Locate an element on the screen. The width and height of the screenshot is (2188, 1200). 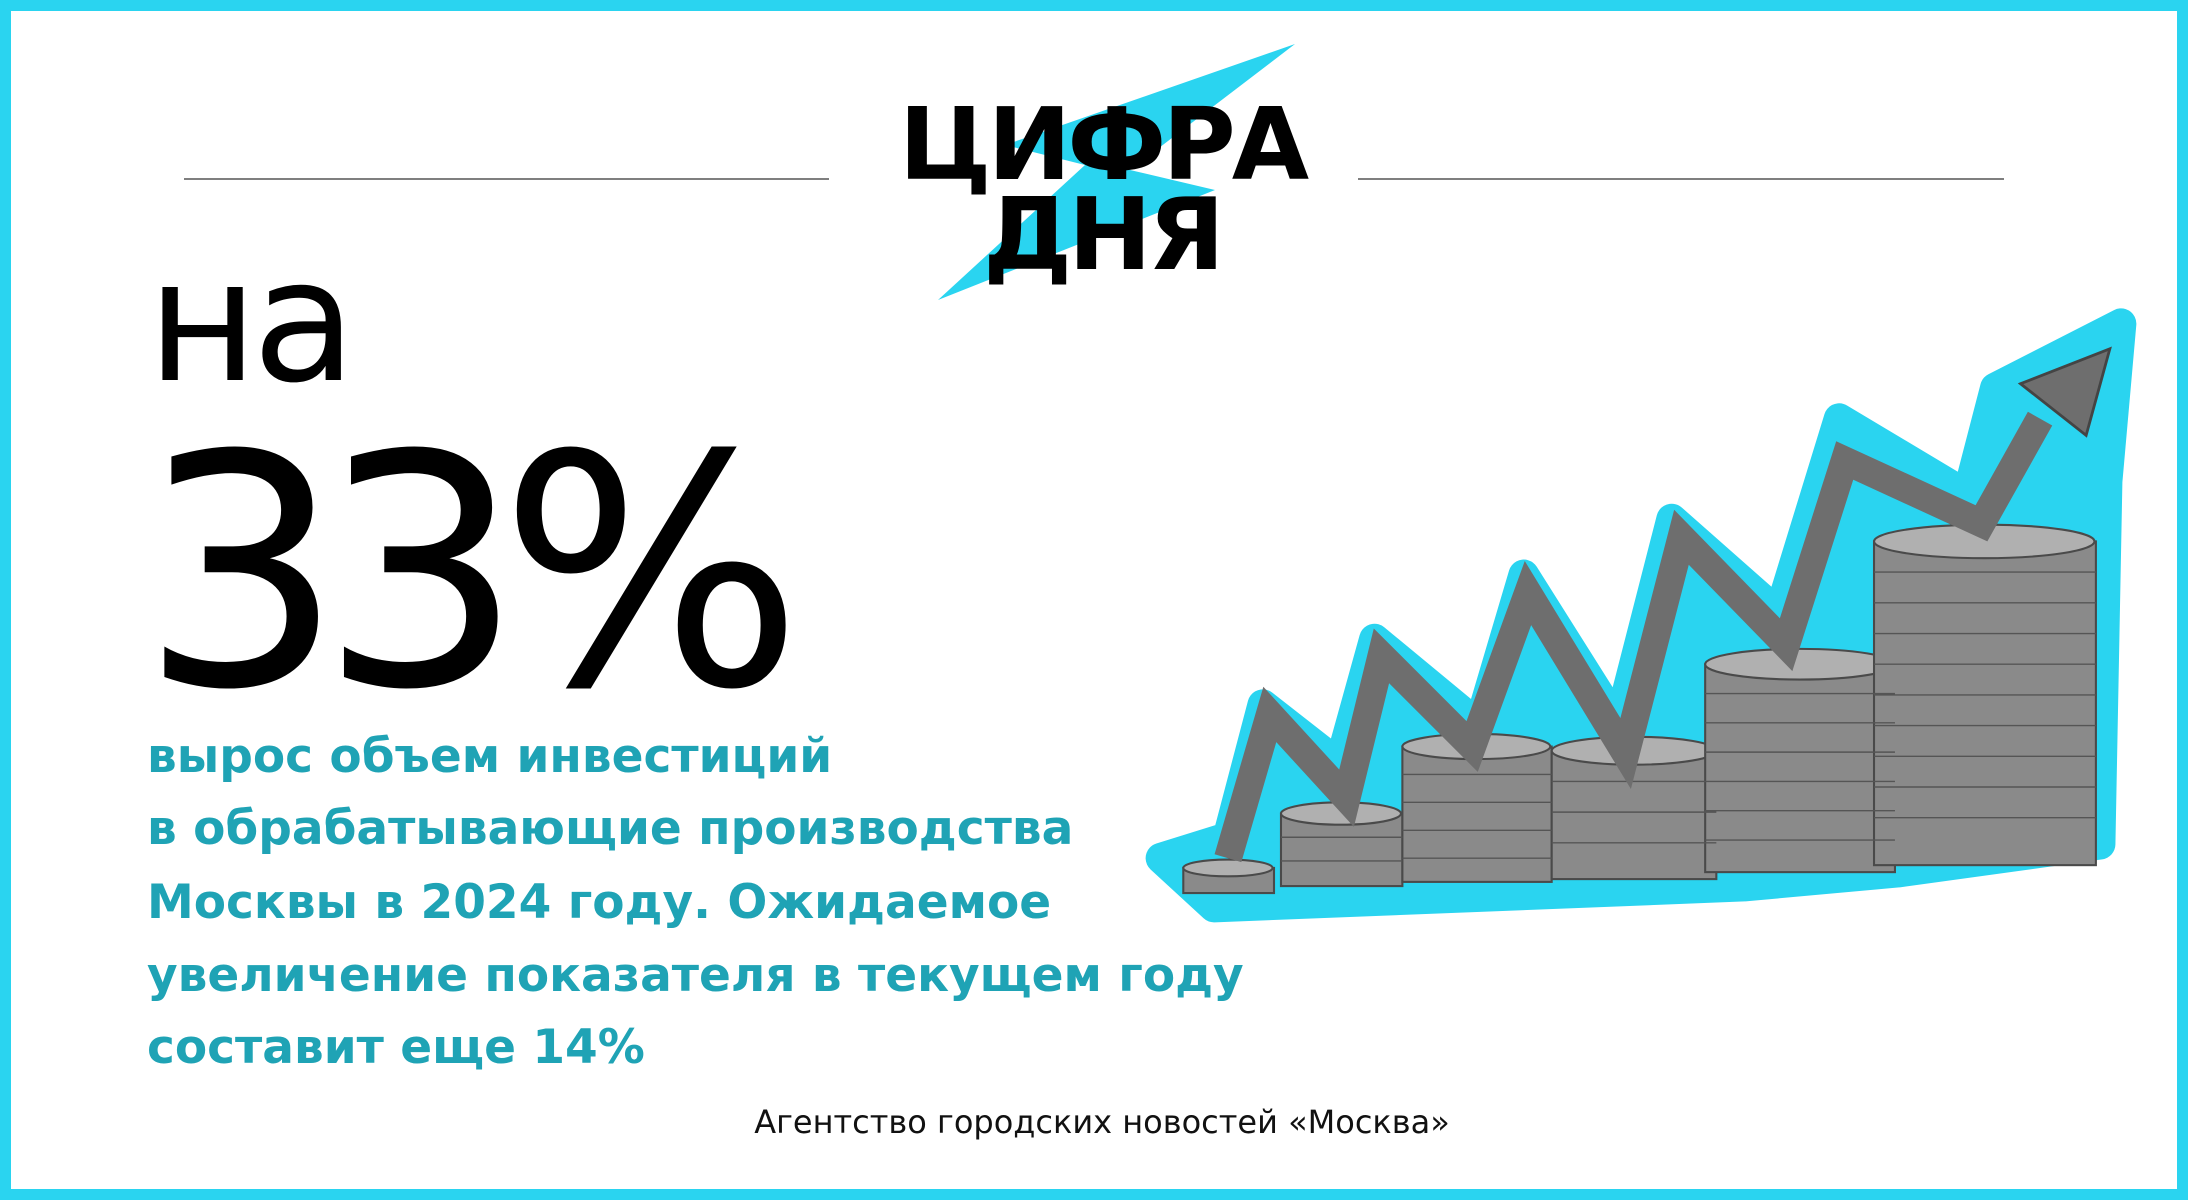
title: ЦИФРА is located at coordinates (1104, 144).